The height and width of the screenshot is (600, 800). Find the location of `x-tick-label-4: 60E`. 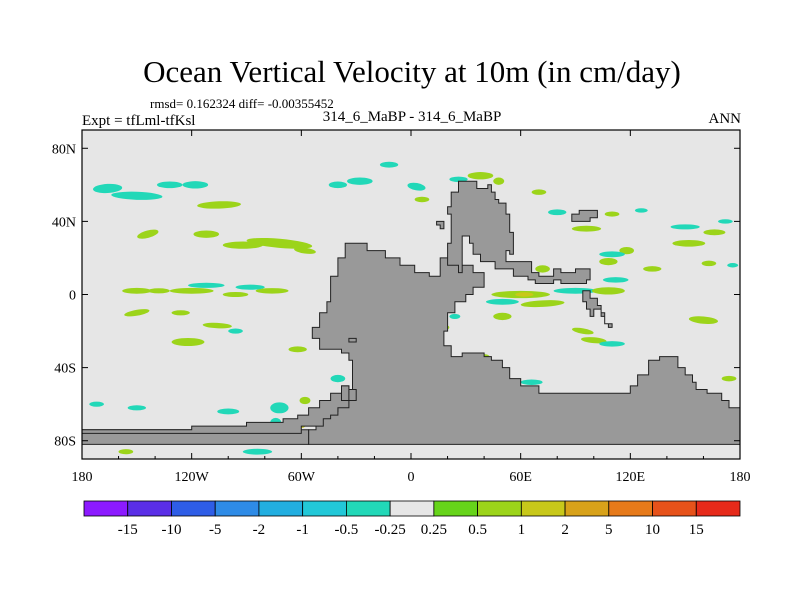

x-tick-label-4: 60E is located at coordinates (520, 477).